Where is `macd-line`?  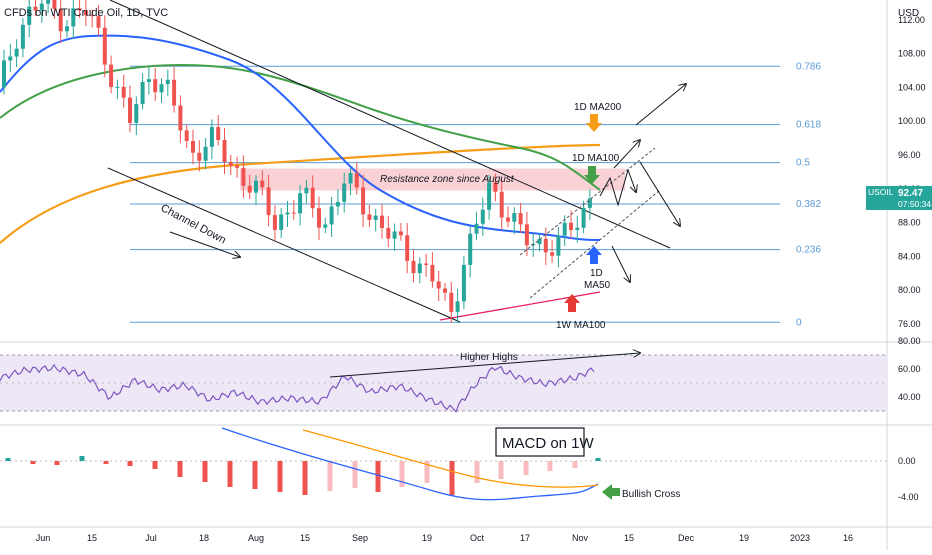 macd-line is located at coordinates (410, 464).